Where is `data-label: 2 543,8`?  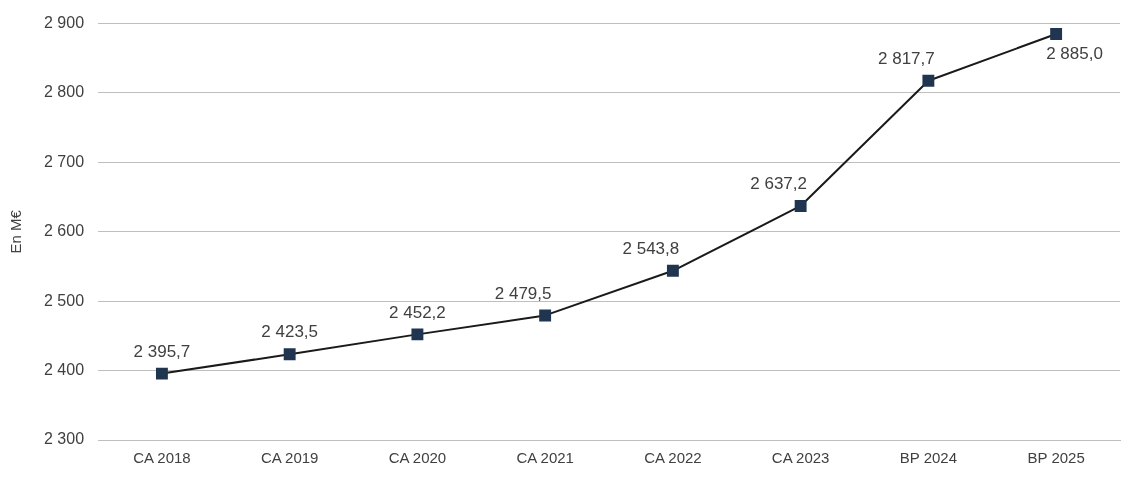
data-label: 2 543,8 is located at coordinates (651, 248).